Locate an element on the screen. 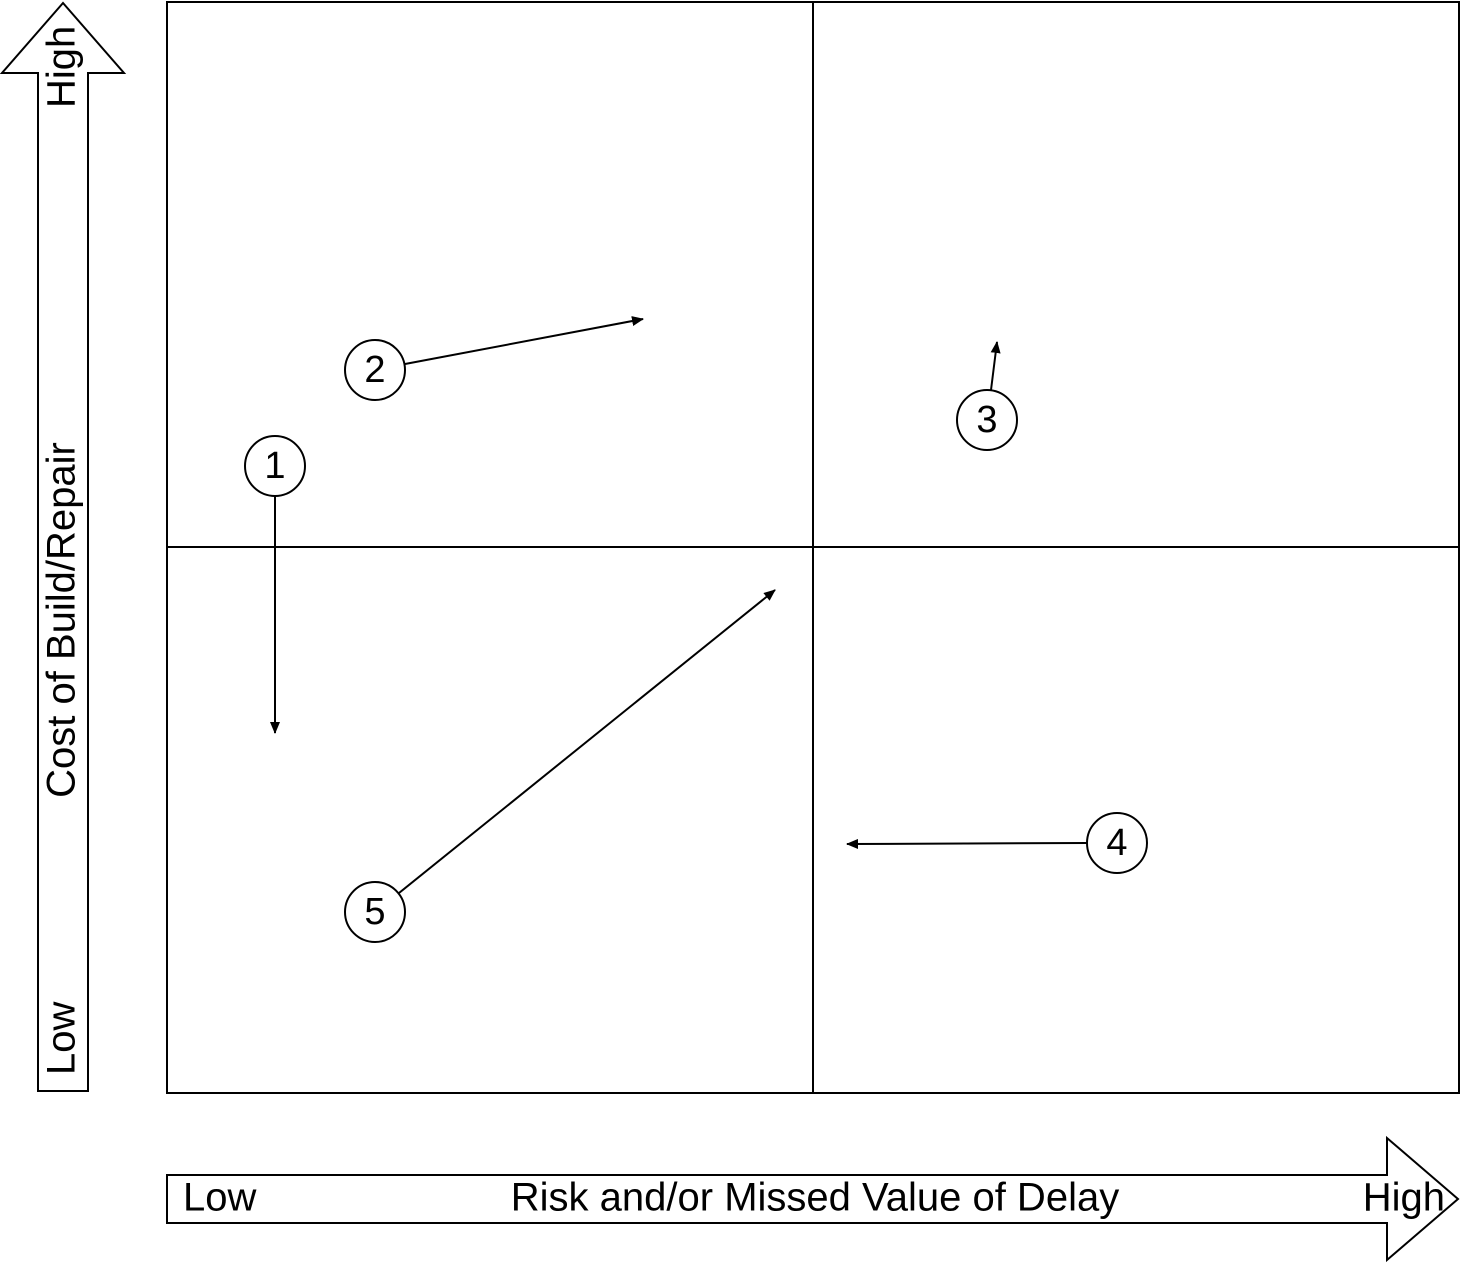 This screenshot has height=1263, width=1461. y-axis-arrow is located at coordinates (63, 546).